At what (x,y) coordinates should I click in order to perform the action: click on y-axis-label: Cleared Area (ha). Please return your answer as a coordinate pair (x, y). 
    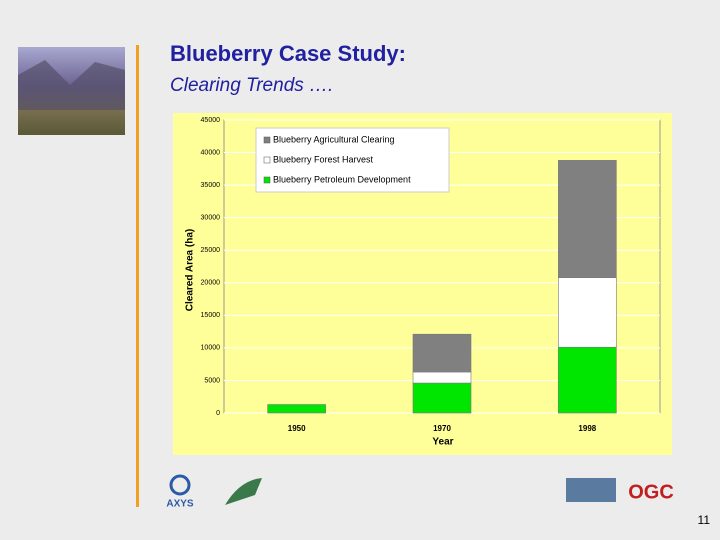
    Looking at the image, I should click on (190, 270).